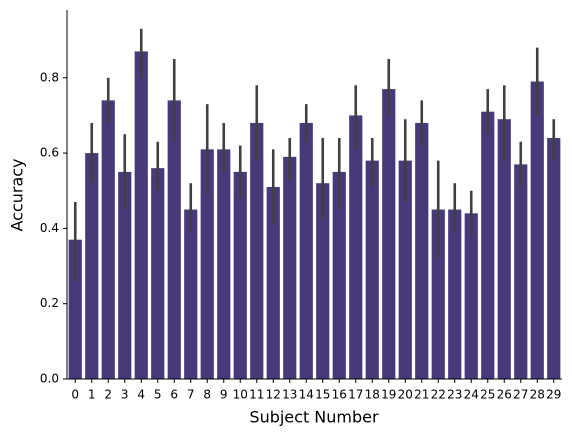 The height and width of the screenshot is (437, 572). Describe the element at coordinates (454, 395) in the screenshot. I see `x-tick-label: 23` at that location.